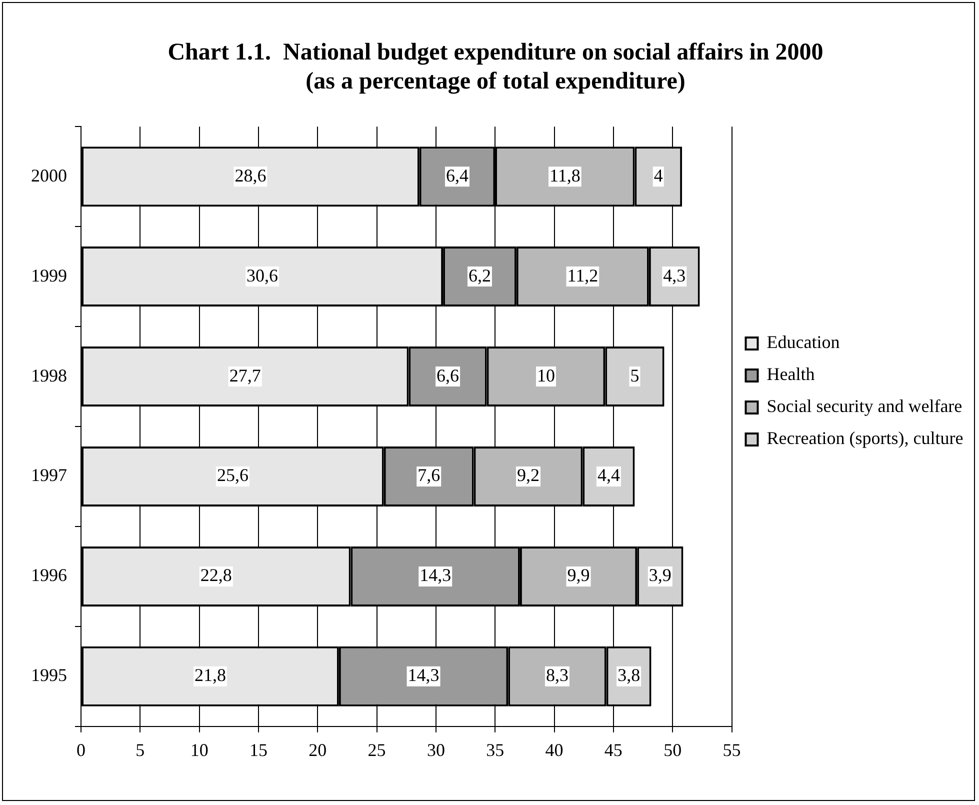  What do you see at coordinates (865, 438) in the screenshot?
I see `legend-label: Recreation (sports), culture` at bounding box center [865, 438].